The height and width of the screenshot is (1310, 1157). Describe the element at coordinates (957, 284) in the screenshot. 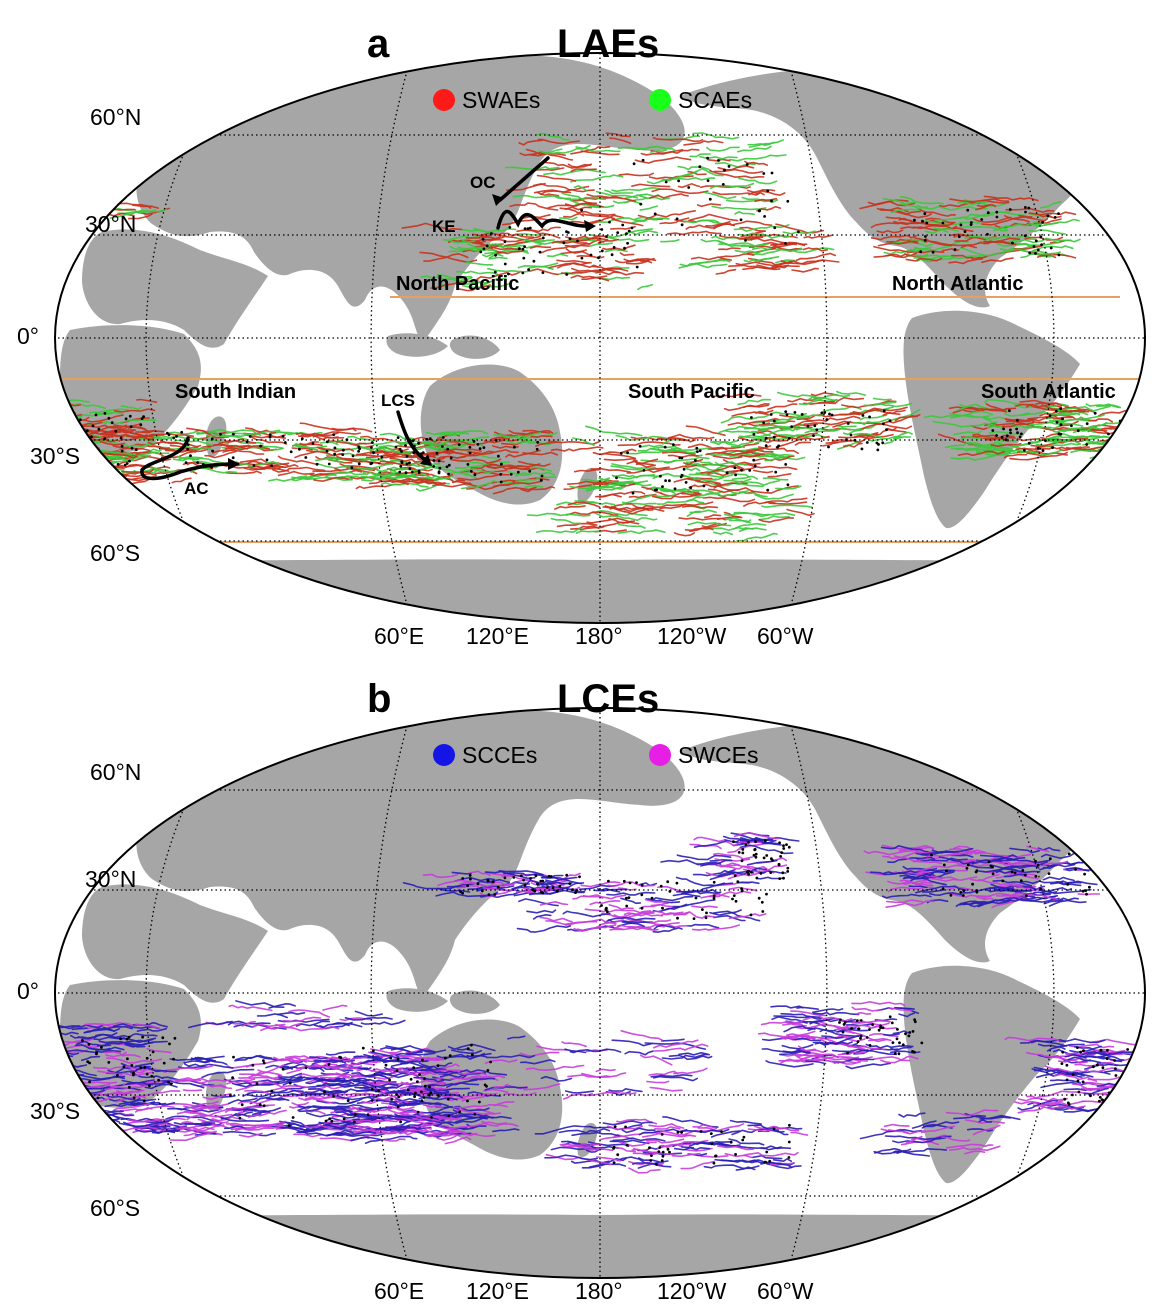

I see `region-label: North Atlantic` at that location.